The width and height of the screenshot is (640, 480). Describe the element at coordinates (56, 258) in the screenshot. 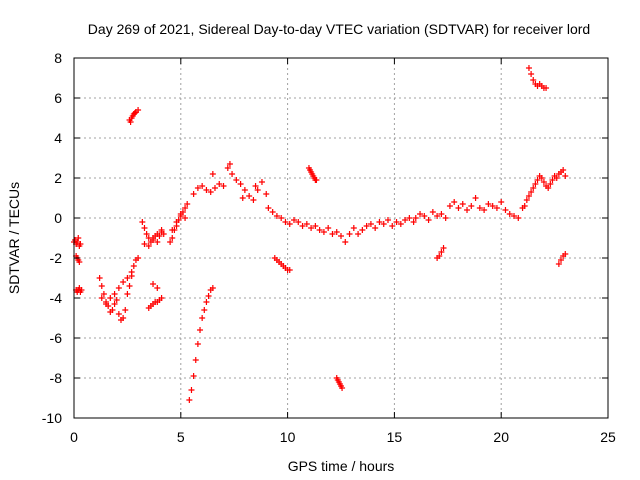

I see `y-tick-label: -2` at that location.